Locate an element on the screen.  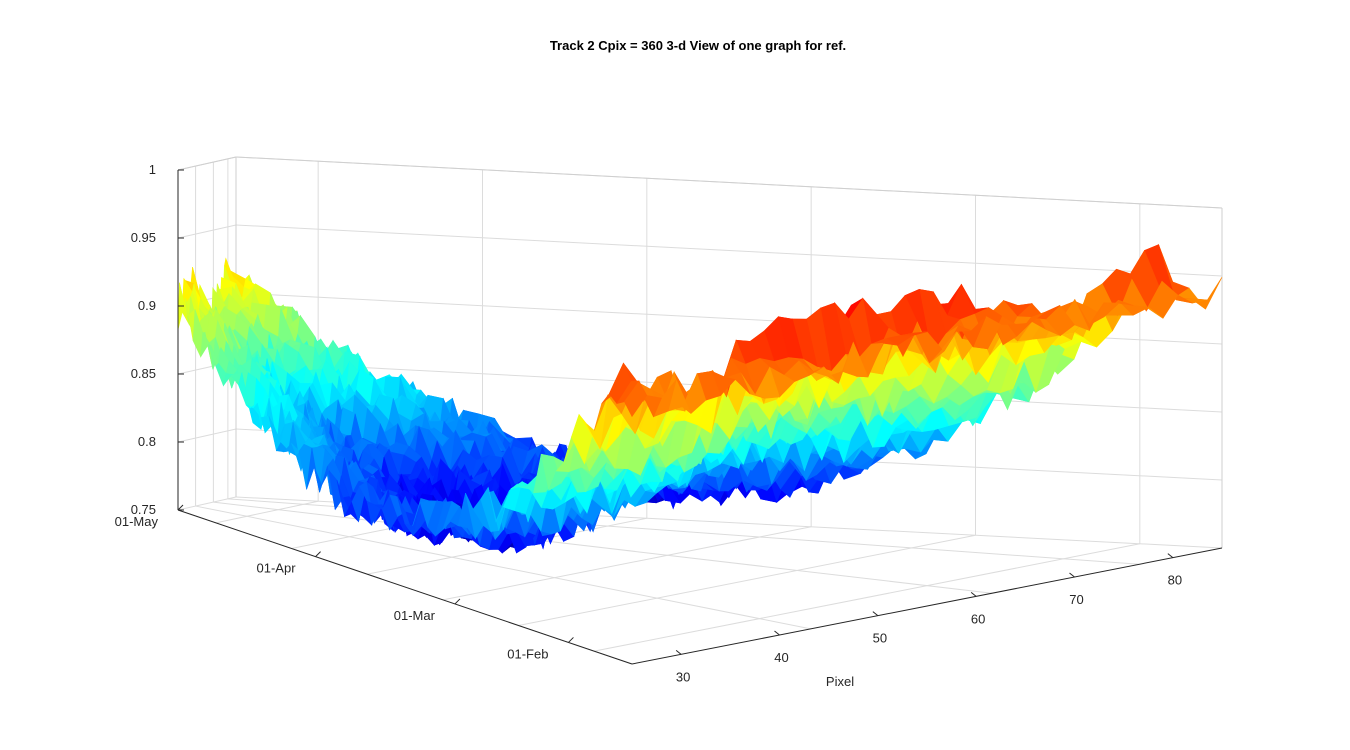
z-tick-label: 0.95 is located at coordinates (143, 237).